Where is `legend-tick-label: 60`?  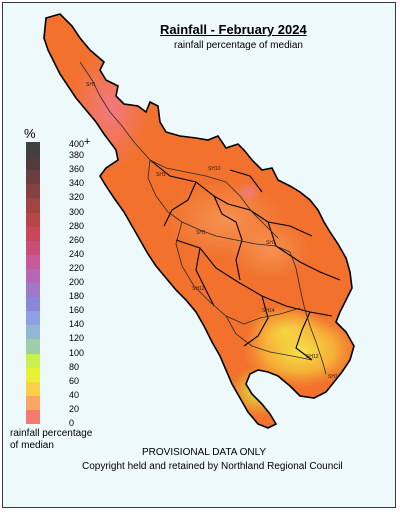
legend-tick-label: 60 is located at coordinates (74, 380).